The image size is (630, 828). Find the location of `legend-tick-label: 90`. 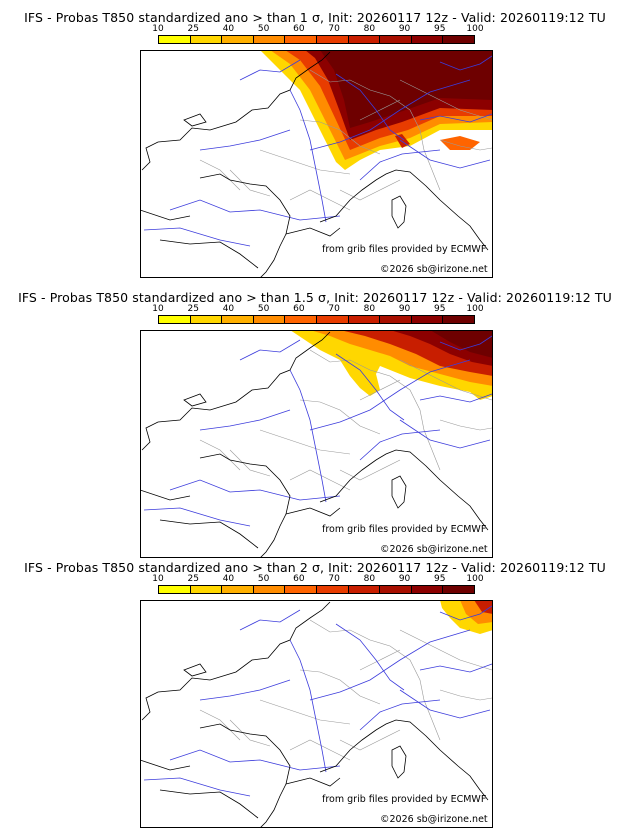

legend-tick-label: 90 is located at coordinates (404, 579).